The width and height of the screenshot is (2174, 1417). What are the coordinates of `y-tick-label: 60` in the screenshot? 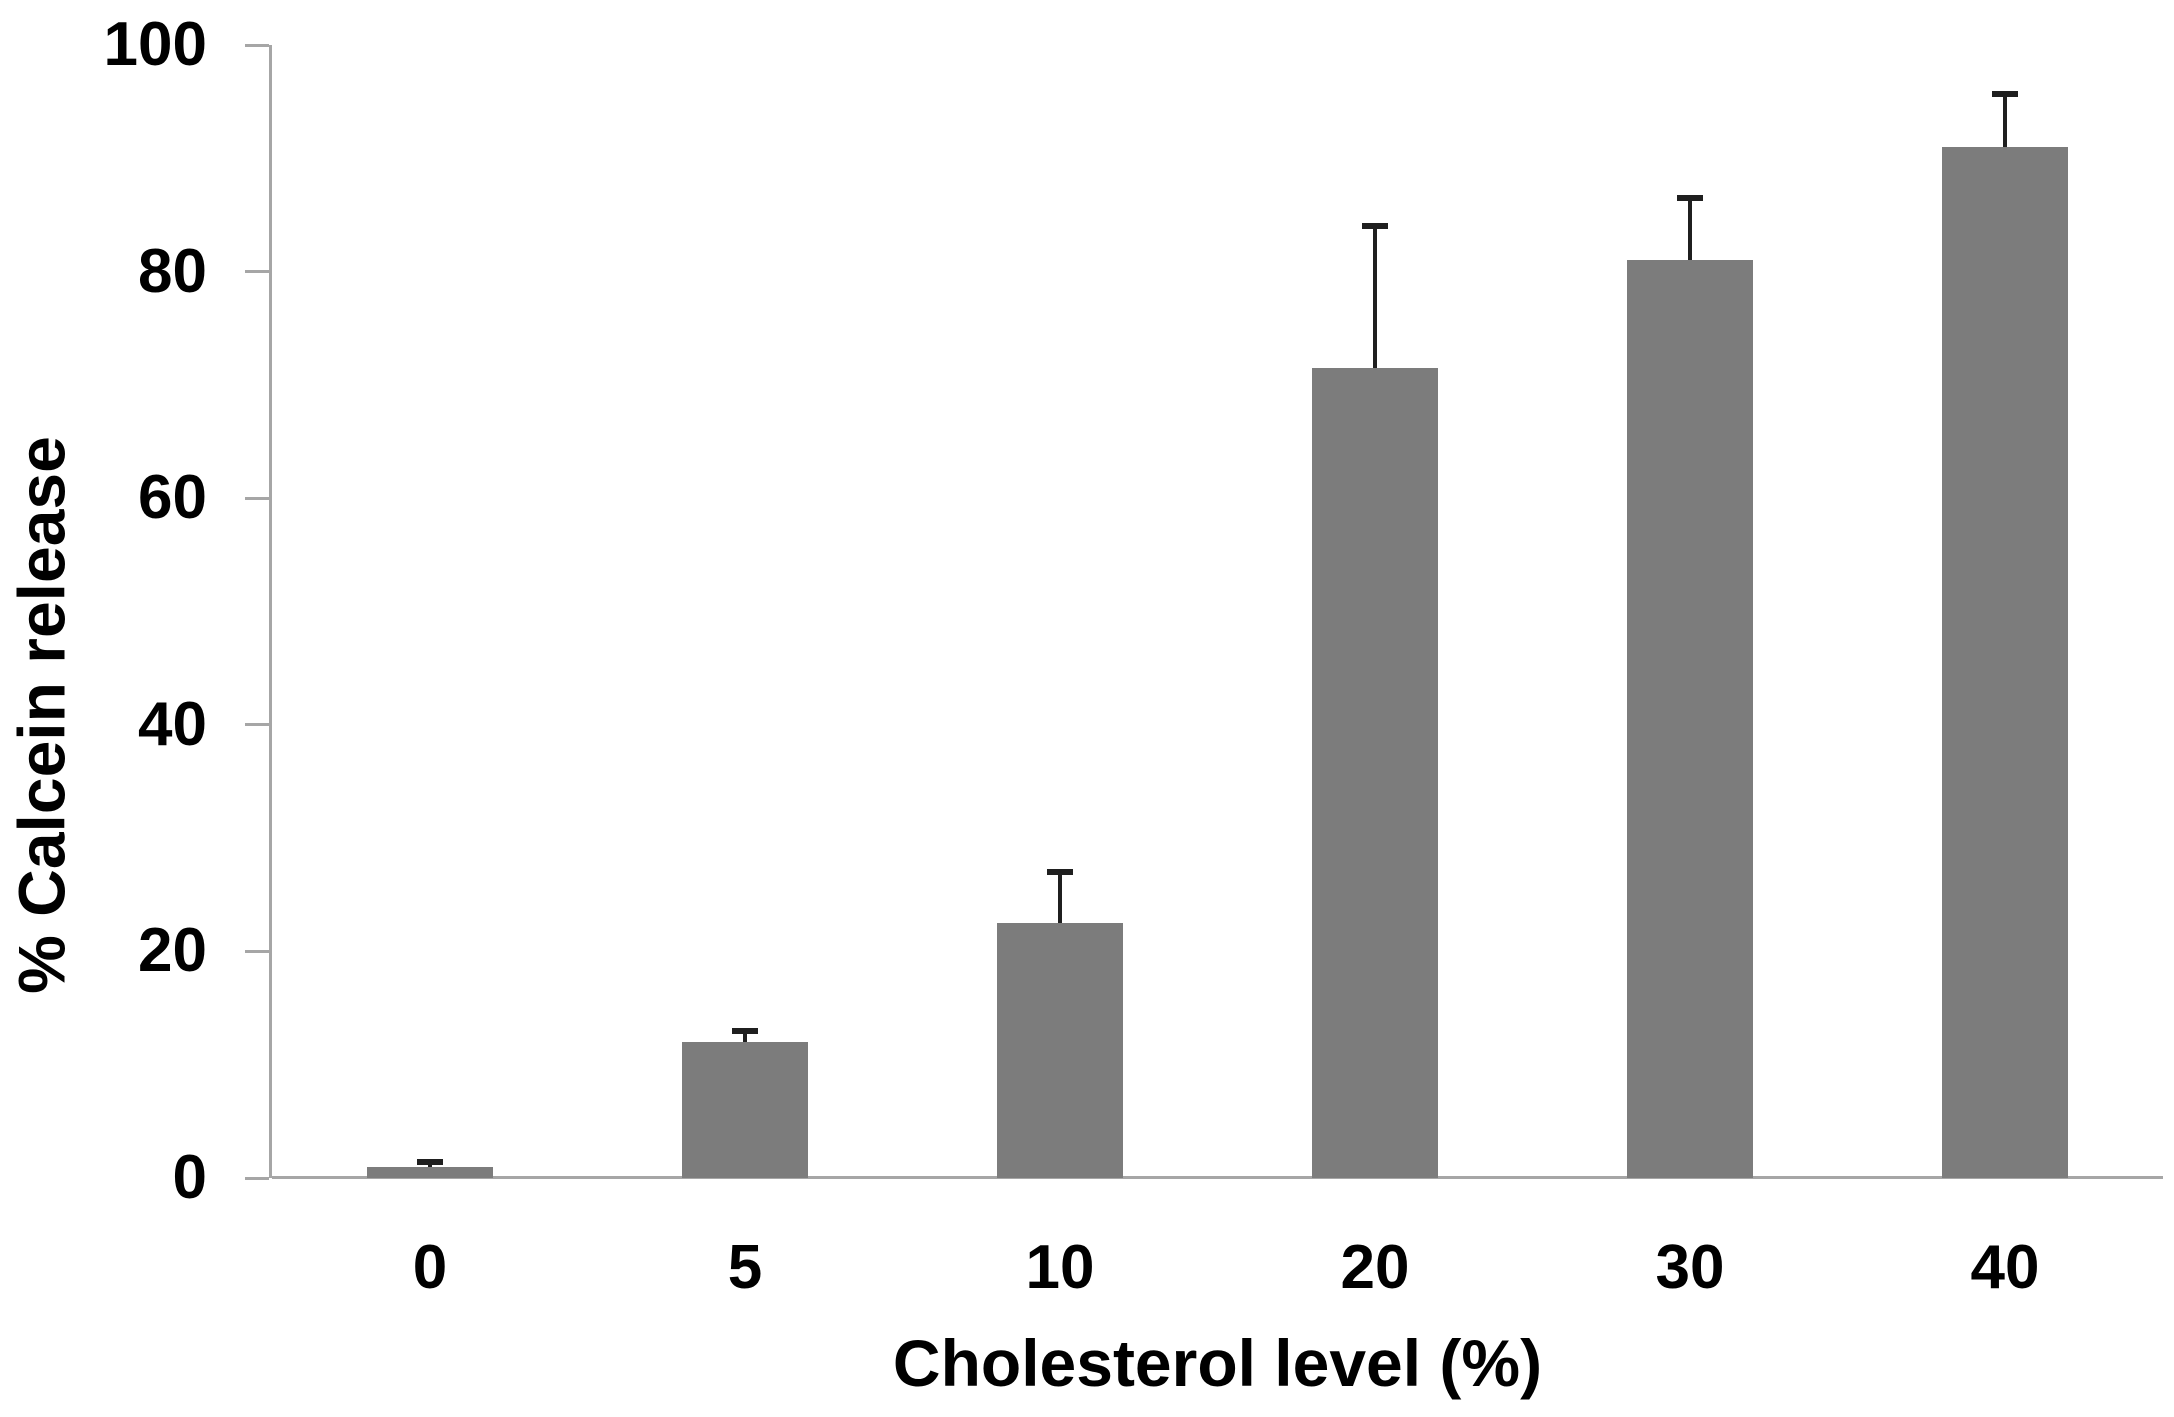 It's located at (172, 498).